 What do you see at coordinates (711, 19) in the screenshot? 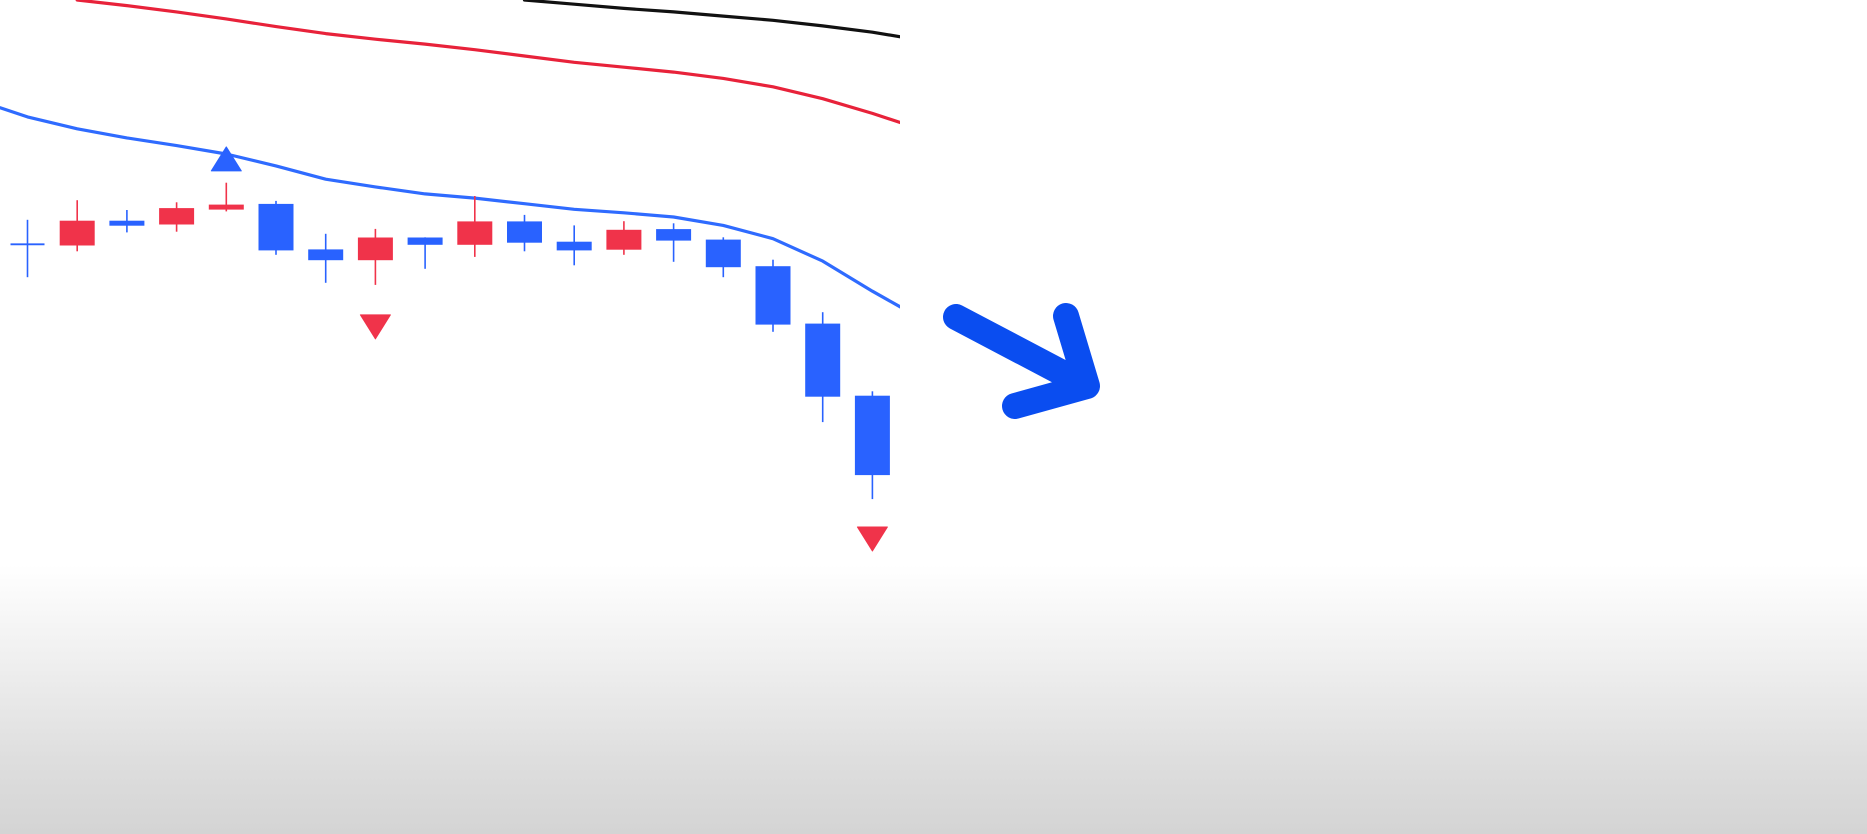
I see `moving-average-slow` at bounding box center [711, 19].